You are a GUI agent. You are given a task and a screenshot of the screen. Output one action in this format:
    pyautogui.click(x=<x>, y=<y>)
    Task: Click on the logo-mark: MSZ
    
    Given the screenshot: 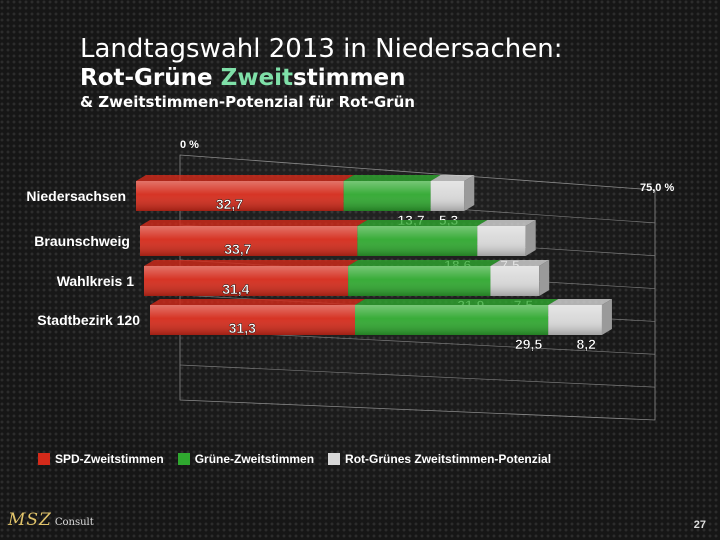 What is the action you would take?
    pyautogui.click(x=30, y=520)
    